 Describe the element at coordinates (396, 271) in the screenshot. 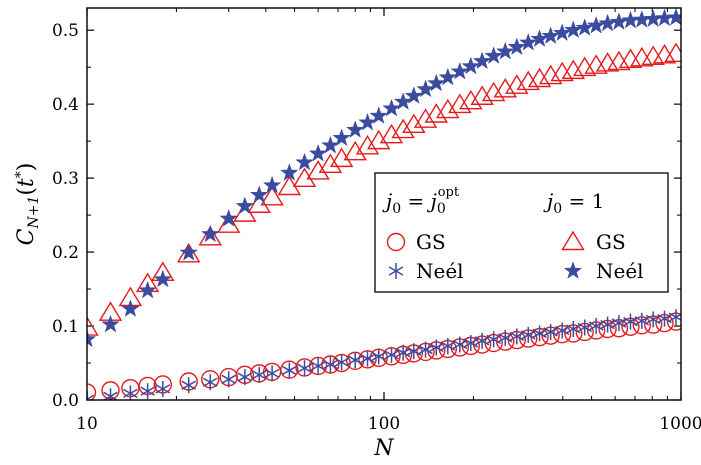

I see `legend-marker-neel-opt` at that location.